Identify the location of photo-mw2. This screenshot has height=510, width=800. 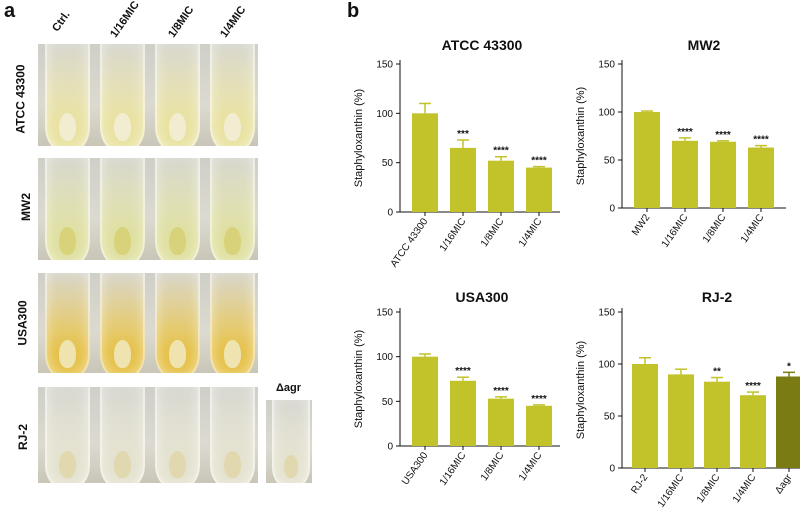
(148, 209).